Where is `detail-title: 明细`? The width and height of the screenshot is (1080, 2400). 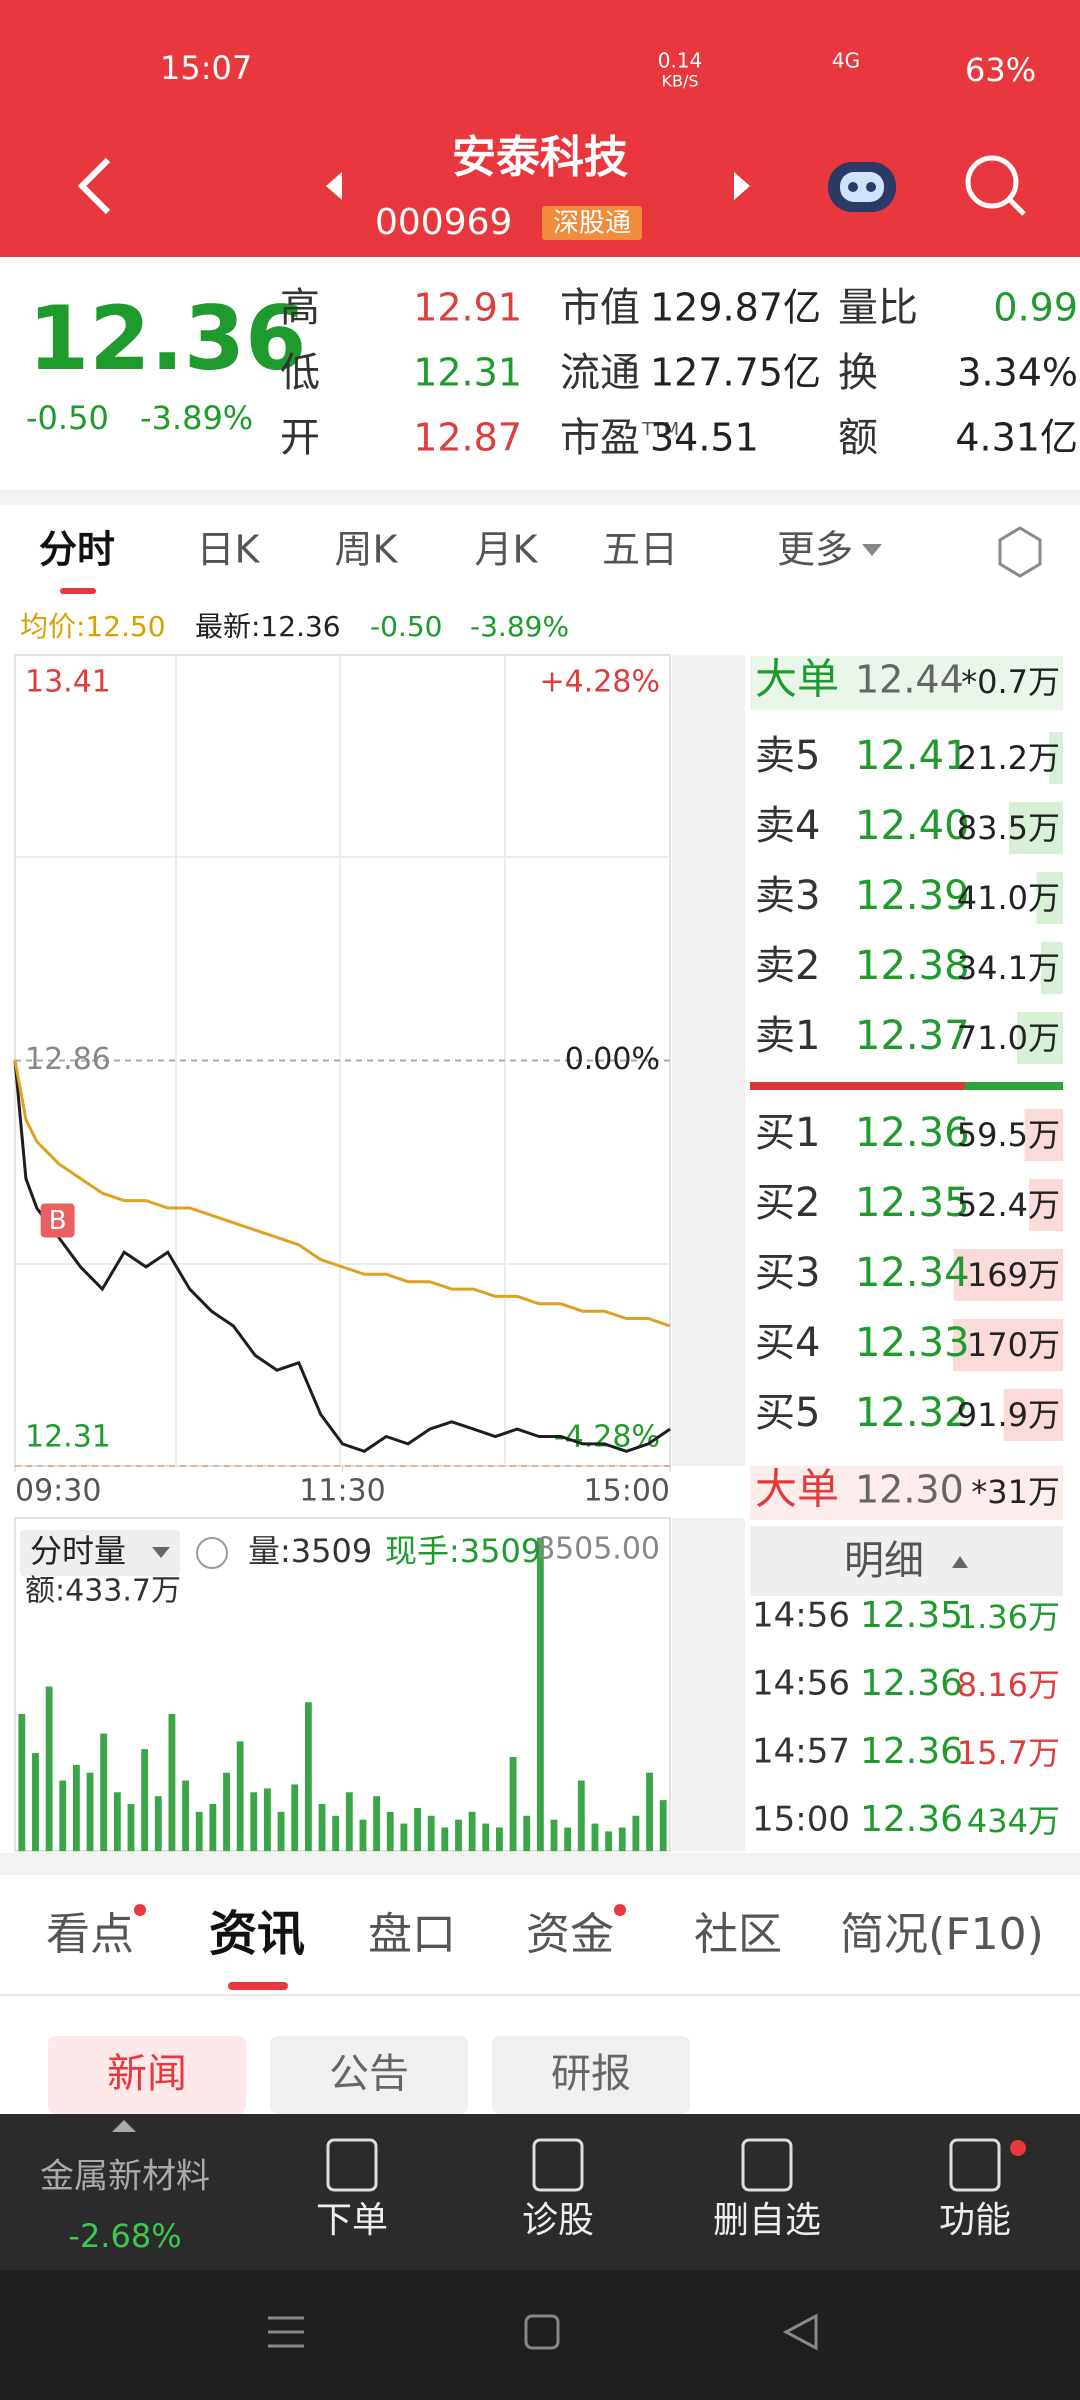
detail-title: 明细 is located at coordinates (884, 1561).